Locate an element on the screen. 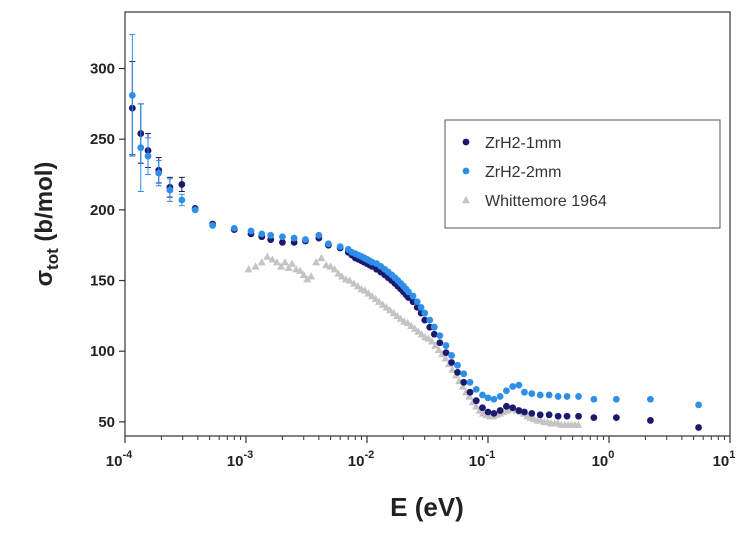  y-tick-label: 200 is located at coordinates (102, 210).